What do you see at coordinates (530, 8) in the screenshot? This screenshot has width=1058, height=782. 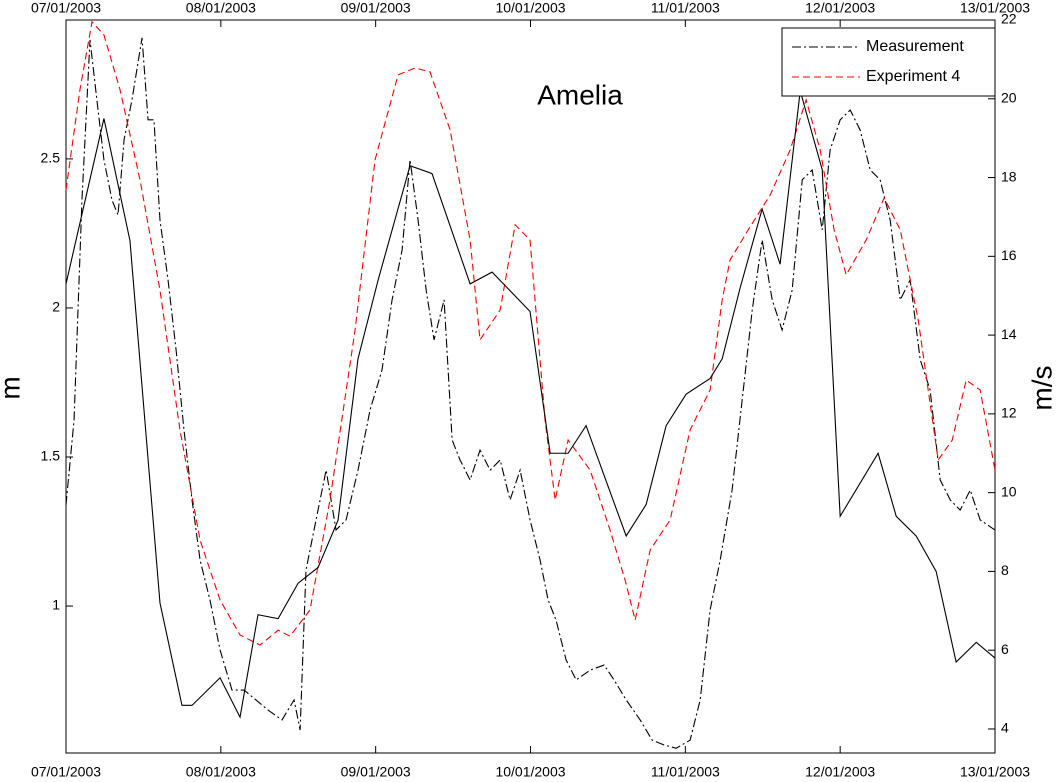 I see `x-tick-label-top: 10/01/2003` at bounding box center [530, 8].